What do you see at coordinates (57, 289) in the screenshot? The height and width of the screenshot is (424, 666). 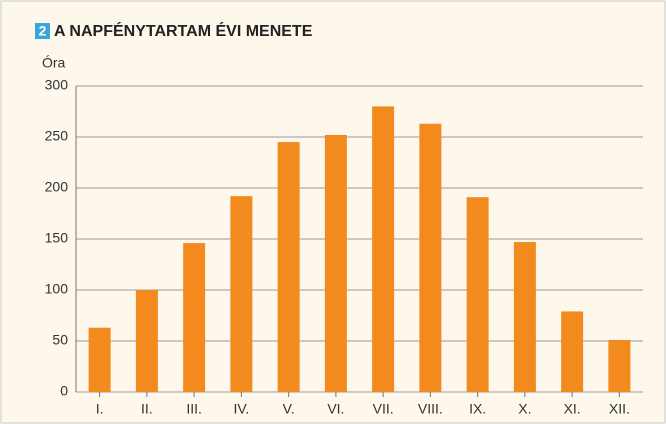 I see `y-tick-label: 100` at bounding box center [57, 289].